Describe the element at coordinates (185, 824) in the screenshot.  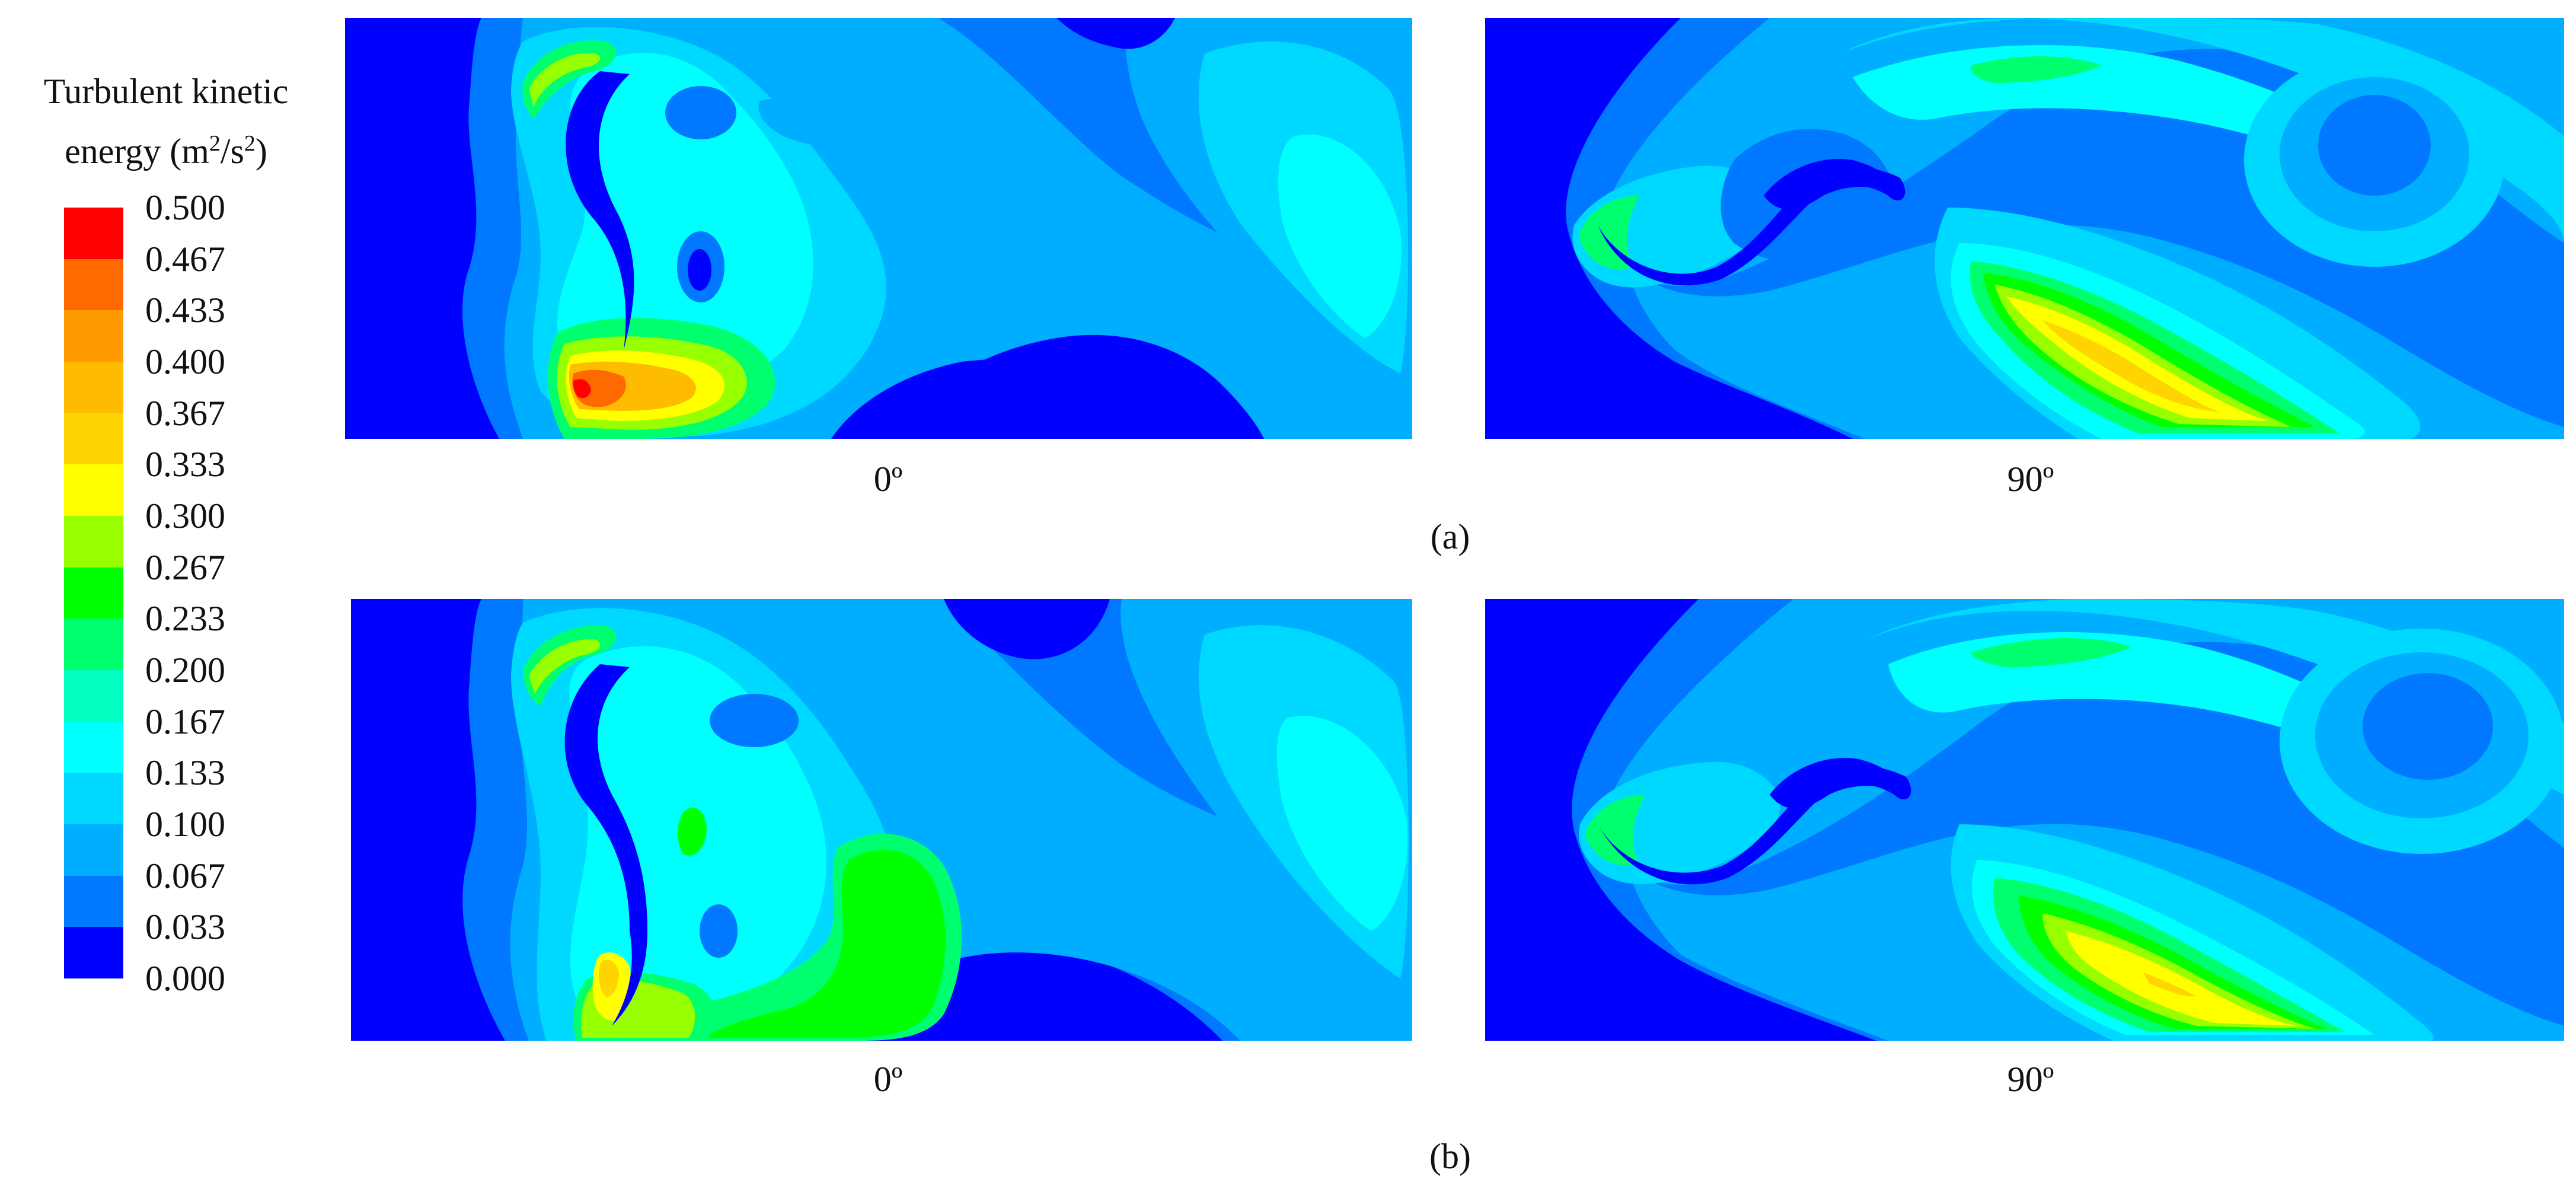
I see `colorbar-tick-label: 0.100` at that location.